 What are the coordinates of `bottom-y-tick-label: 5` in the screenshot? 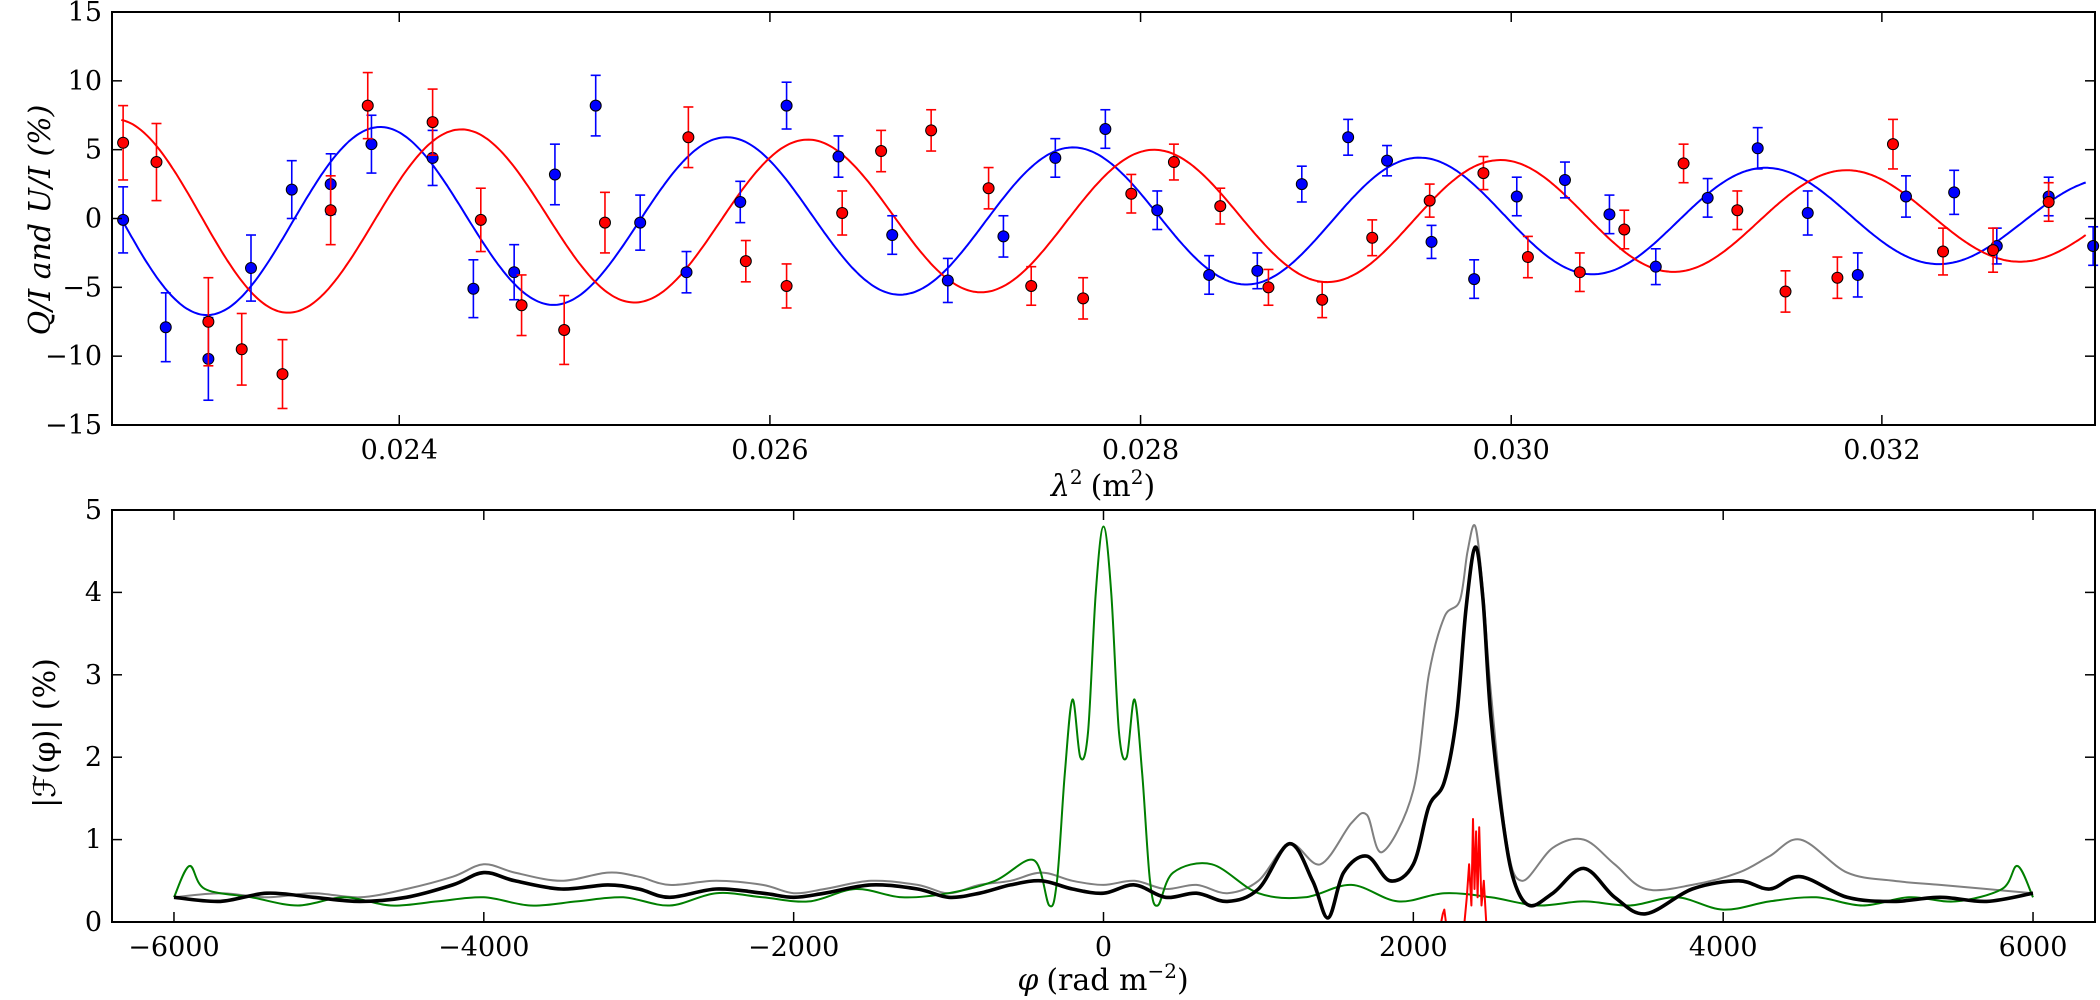 It's located at (93, 510).